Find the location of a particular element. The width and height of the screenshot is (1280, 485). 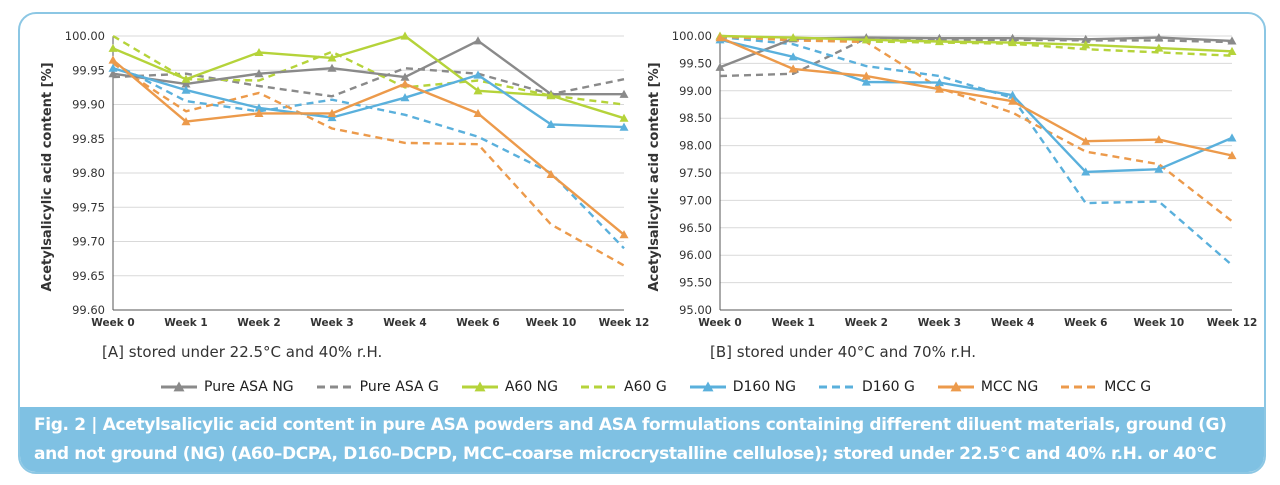

legend-item-pure-g: Pure ASA G is located at coordinates (377, 387).